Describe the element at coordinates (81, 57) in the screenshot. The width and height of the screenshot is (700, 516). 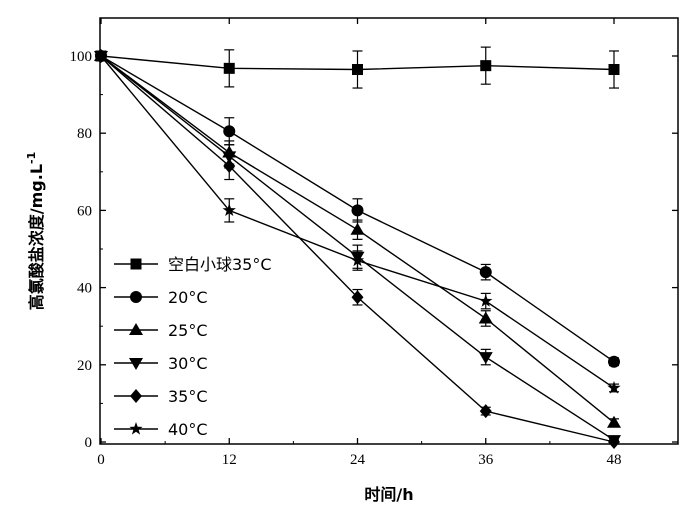
I see `y-tick-label: 100` at that location.